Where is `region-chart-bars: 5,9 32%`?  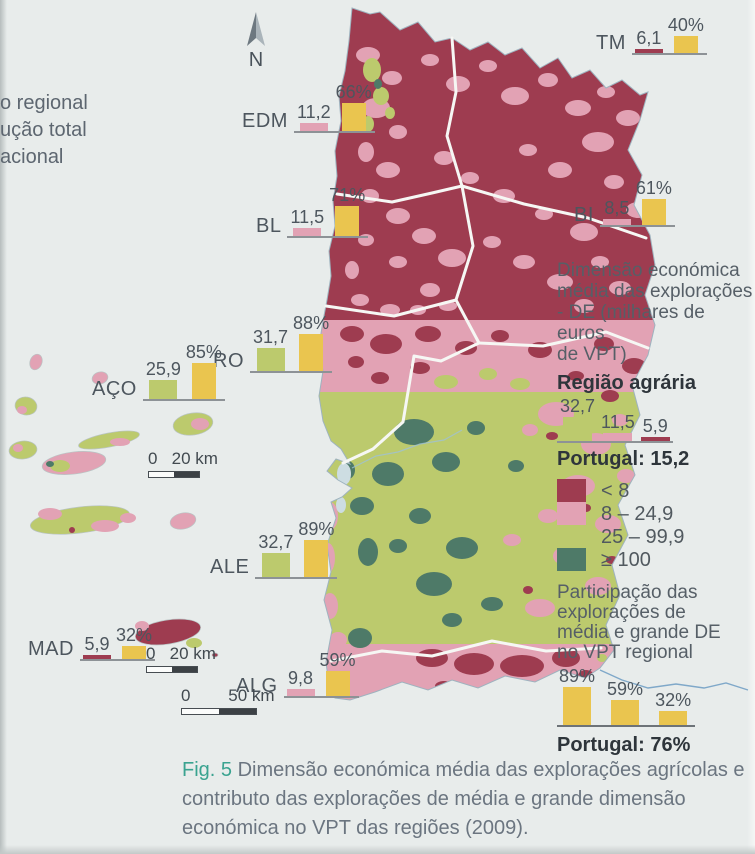 region-chart-bars: 5,9 32% is located at coordinates (117, 643).